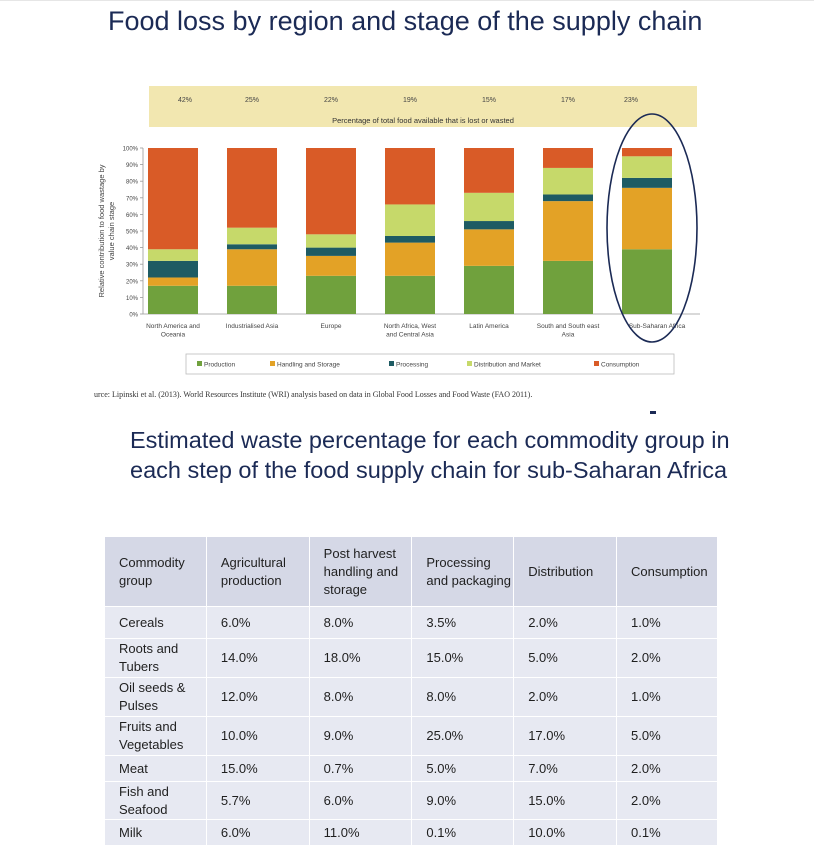 The height and width of the screenshot is (850, 814). Describe the element at coordinates (565, 832) in the screenshot. I see `cell-value: 10.0%` at that location.